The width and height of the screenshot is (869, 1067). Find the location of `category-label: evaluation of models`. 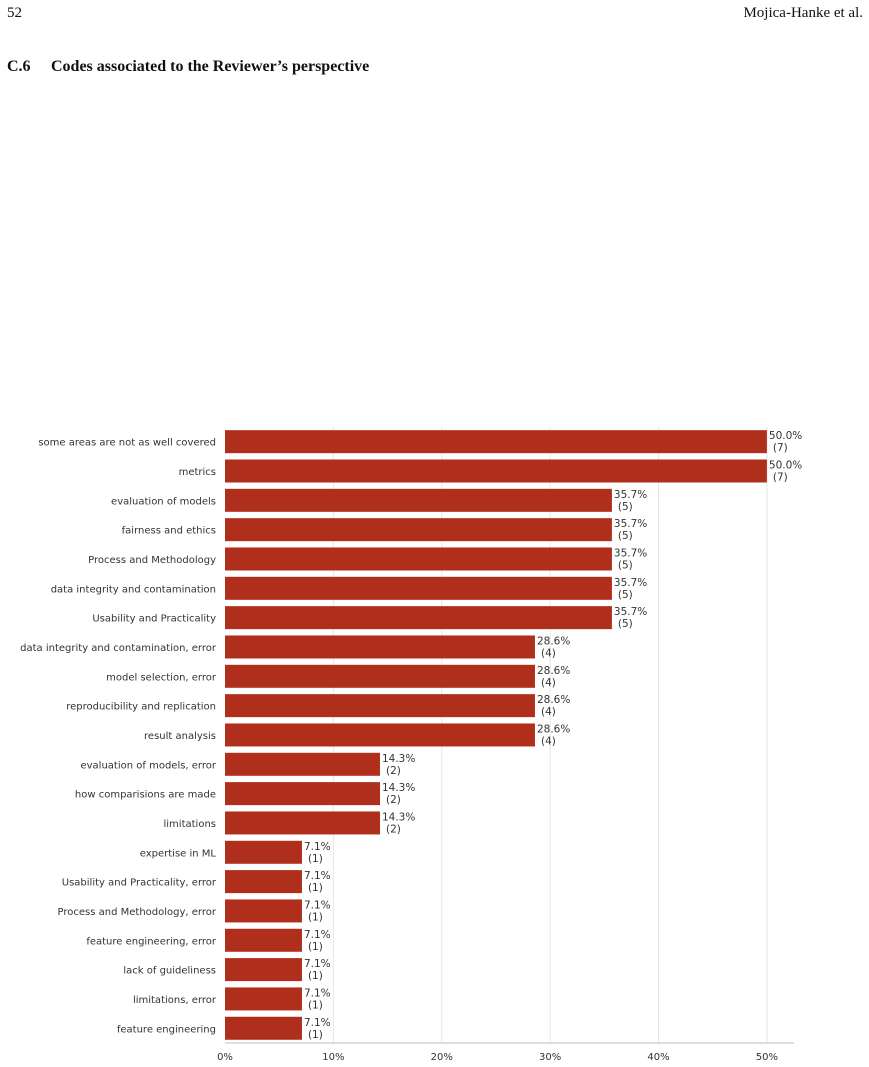

category-label: evaluation of models is located at coordinates (163, 501).